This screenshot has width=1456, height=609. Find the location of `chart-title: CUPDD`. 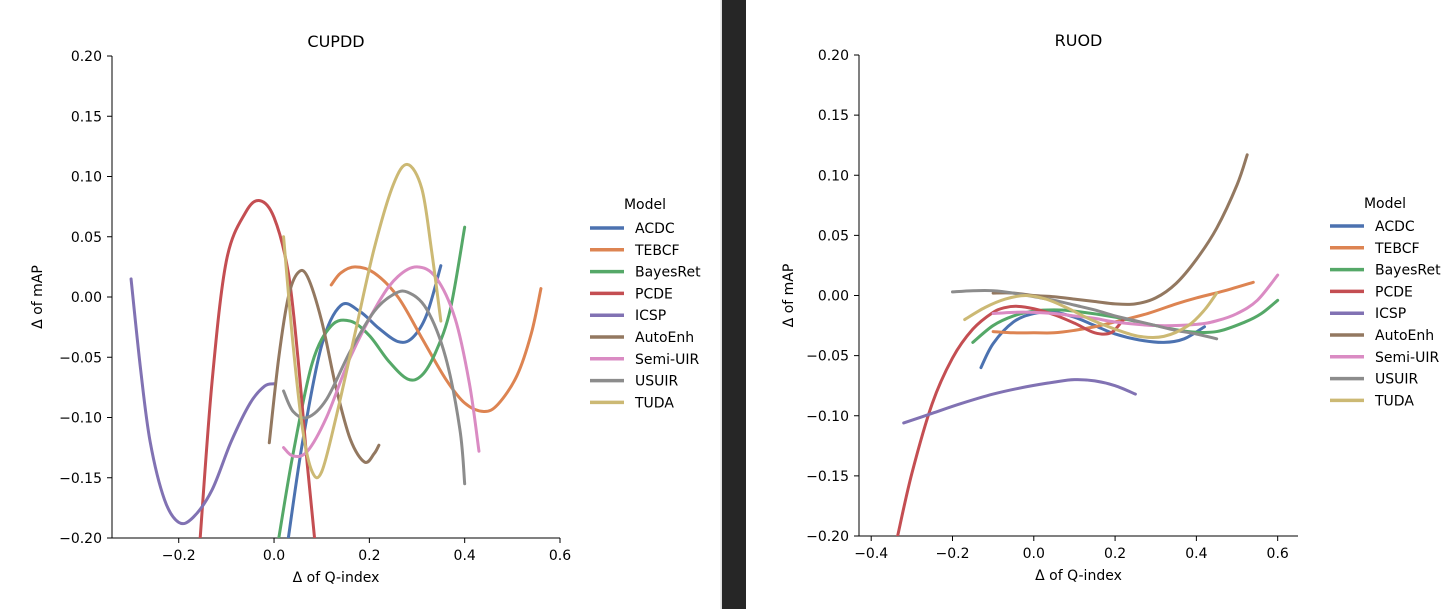

chart-title: CUPDD is located at coordinates (335, 41).